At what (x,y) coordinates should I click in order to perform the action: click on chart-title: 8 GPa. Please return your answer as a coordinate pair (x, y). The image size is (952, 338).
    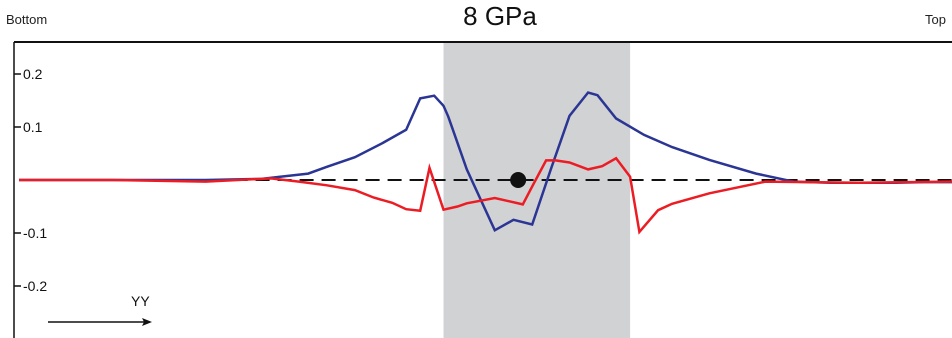
    Looking at the image, I should click on (500, 16).